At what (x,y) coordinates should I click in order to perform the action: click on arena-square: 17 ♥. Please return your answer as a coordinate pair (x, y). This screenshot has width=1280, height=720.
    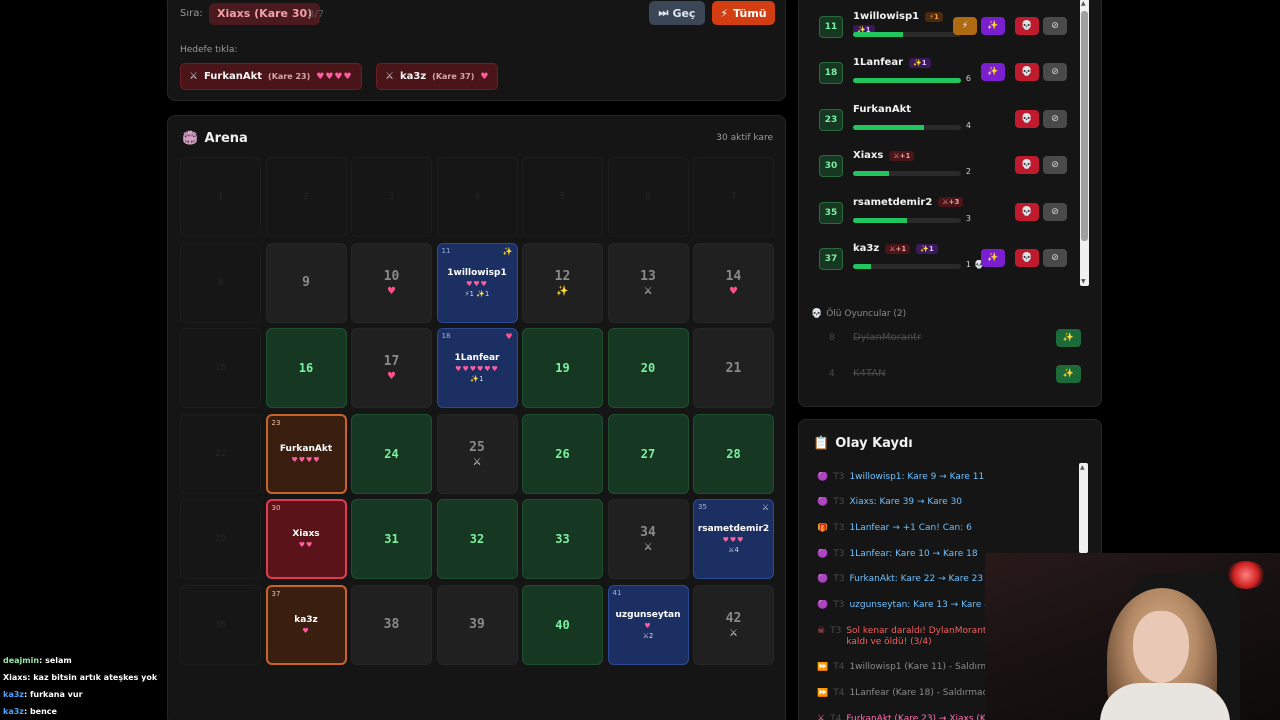
    Looking at the image, I should click on (391, 368).